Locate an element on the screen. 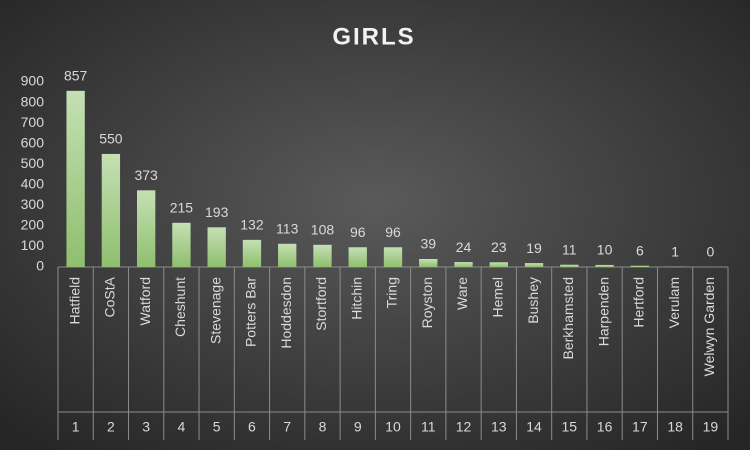 This screenshot has width=750, height=450. x-tick-label: Hatfield is located at coordinates (74, 300).